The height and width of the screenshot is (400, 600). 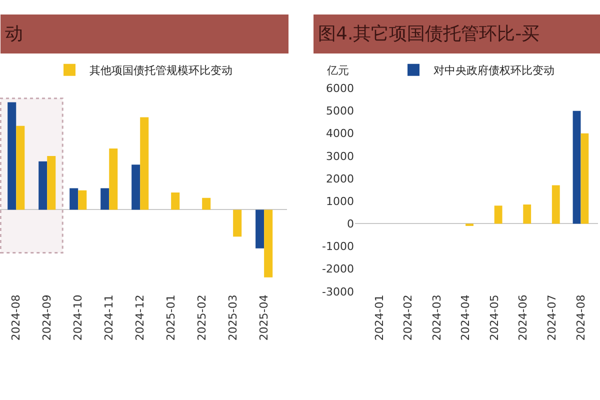 I want to click on chart-title: 图4.其它项国债托管环比-买, so click(x=429, y=34).